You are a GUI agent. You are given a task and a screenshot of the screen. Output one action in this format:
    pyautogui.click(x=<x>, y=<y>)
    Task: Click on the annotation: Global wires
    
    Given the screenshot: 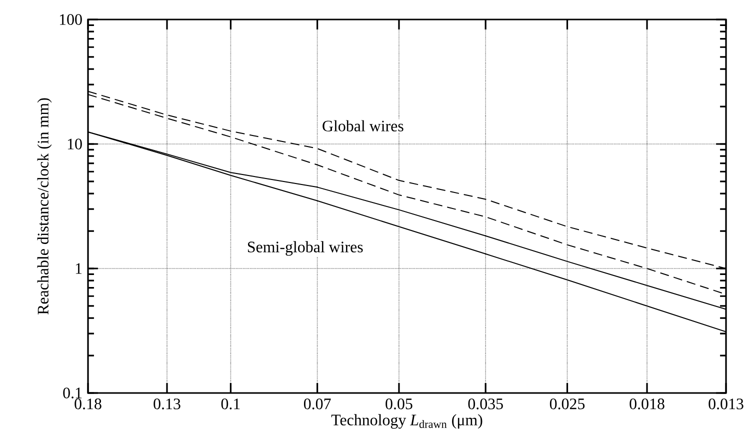 What is the action you would take?
    pyautogui.click(x=363, y=126)
    